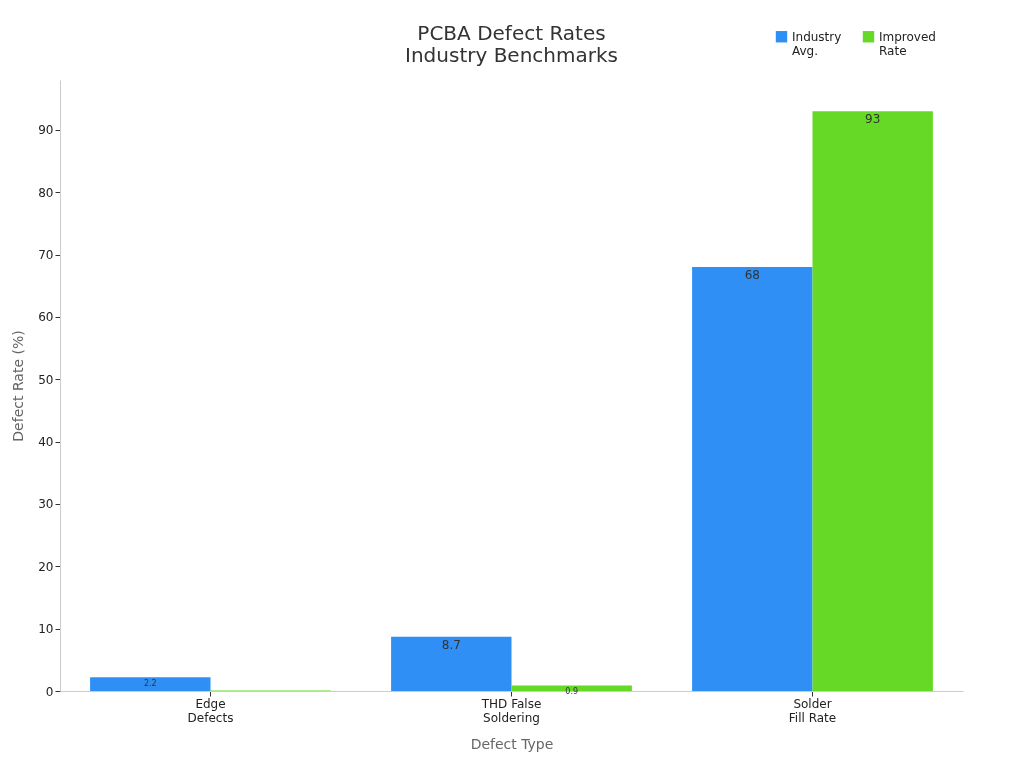  What do you see at coordinates (512, 743) in the screenshot?
I see `x-axis-title: Defect Type` at bounding box center [512, 743].